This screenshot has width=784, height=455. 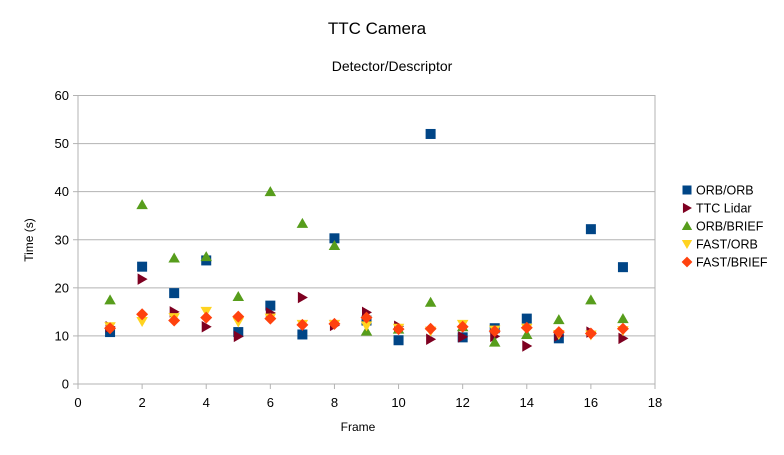 What do you see at coordinates (206, 402) in the screenshot?
I see `x-tick-label: 4` at bounding box center [206, 402].